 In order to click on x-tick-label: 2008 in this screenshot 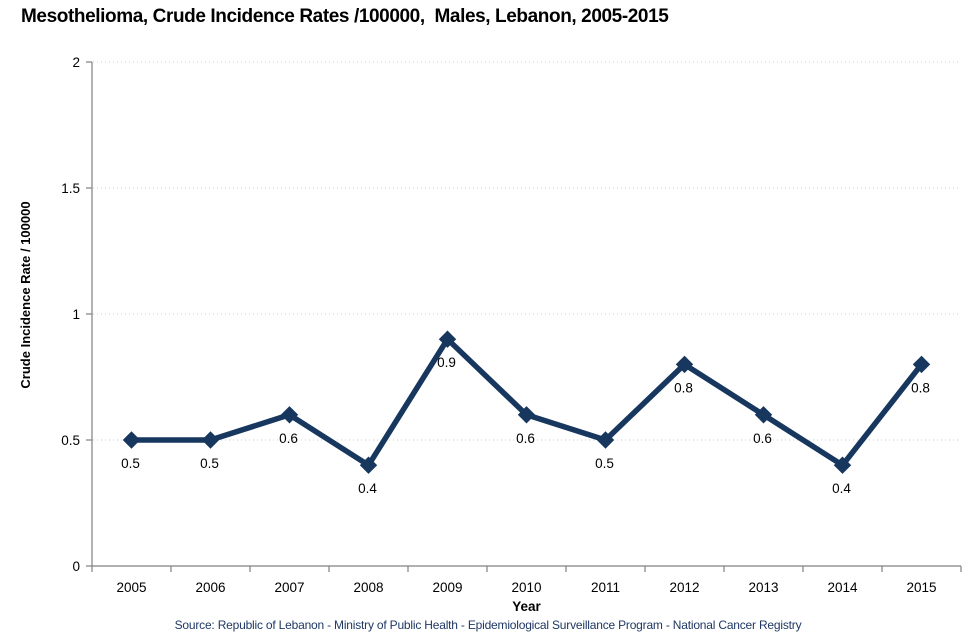, I will do `click(368, 587)`.